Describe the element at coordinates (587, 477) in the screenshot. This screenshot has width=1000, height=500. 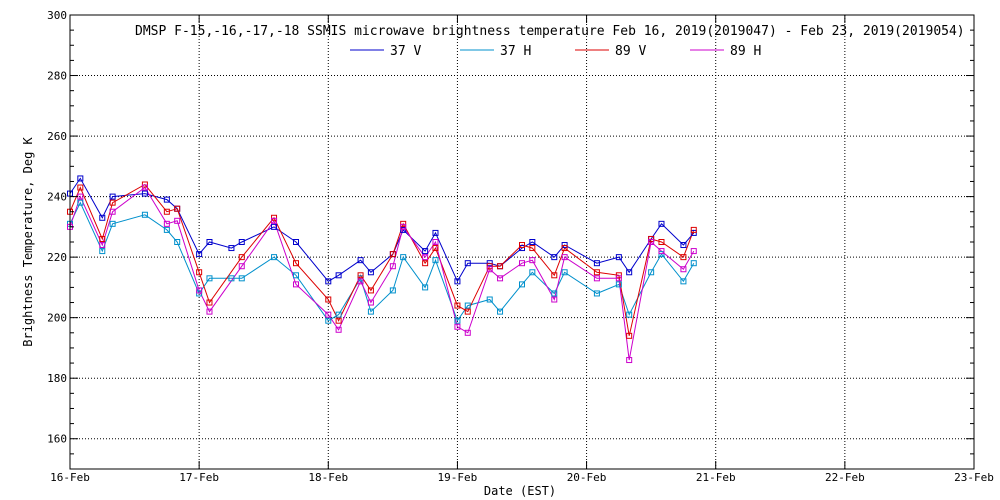
I see `x-tick-label: 20-Feb` at that location.